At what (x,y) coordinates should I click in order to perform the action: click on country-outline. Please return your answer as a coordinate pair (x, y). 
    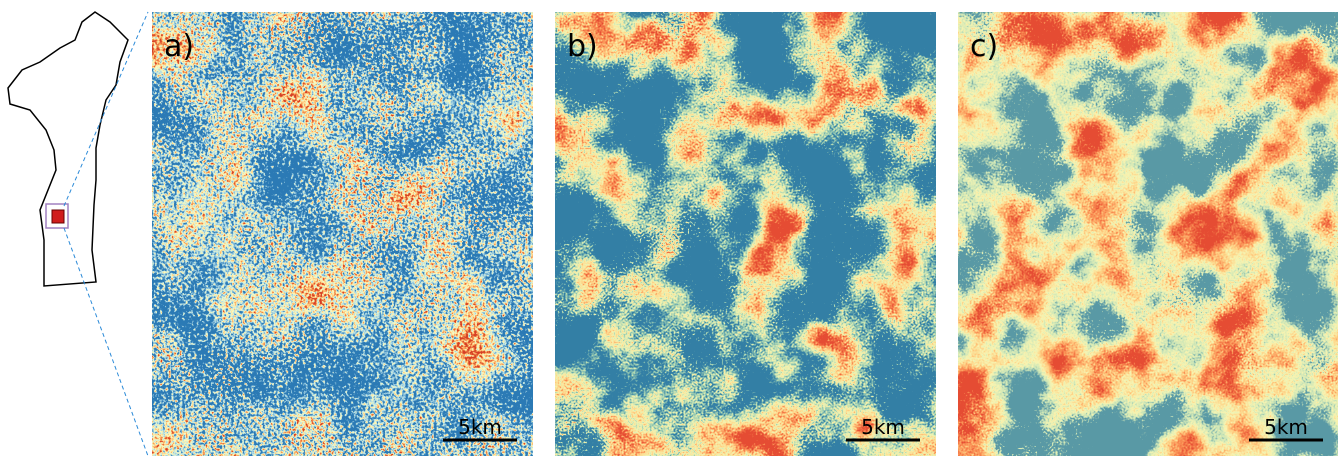
    Looking at the image, I should click on (68, 149).